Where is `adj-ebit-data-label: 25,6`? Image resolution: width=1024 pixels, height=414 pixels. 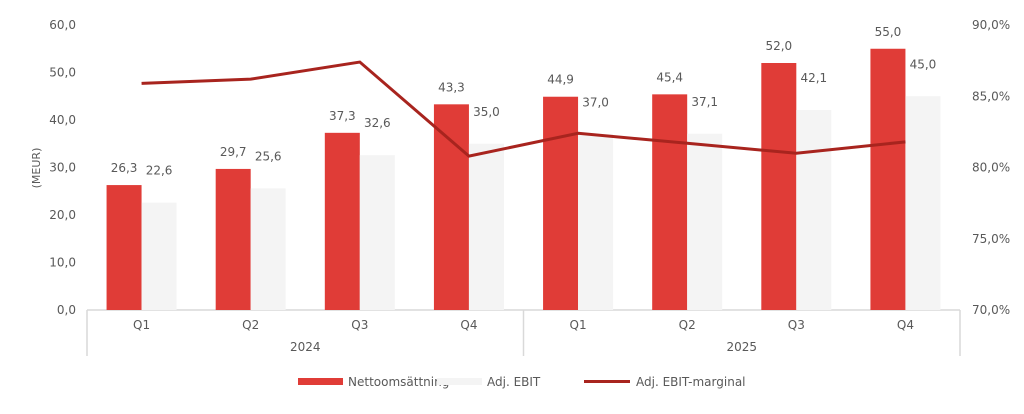
adj-ebit-data-label: 25,6 is located at coordinates (268, 156).